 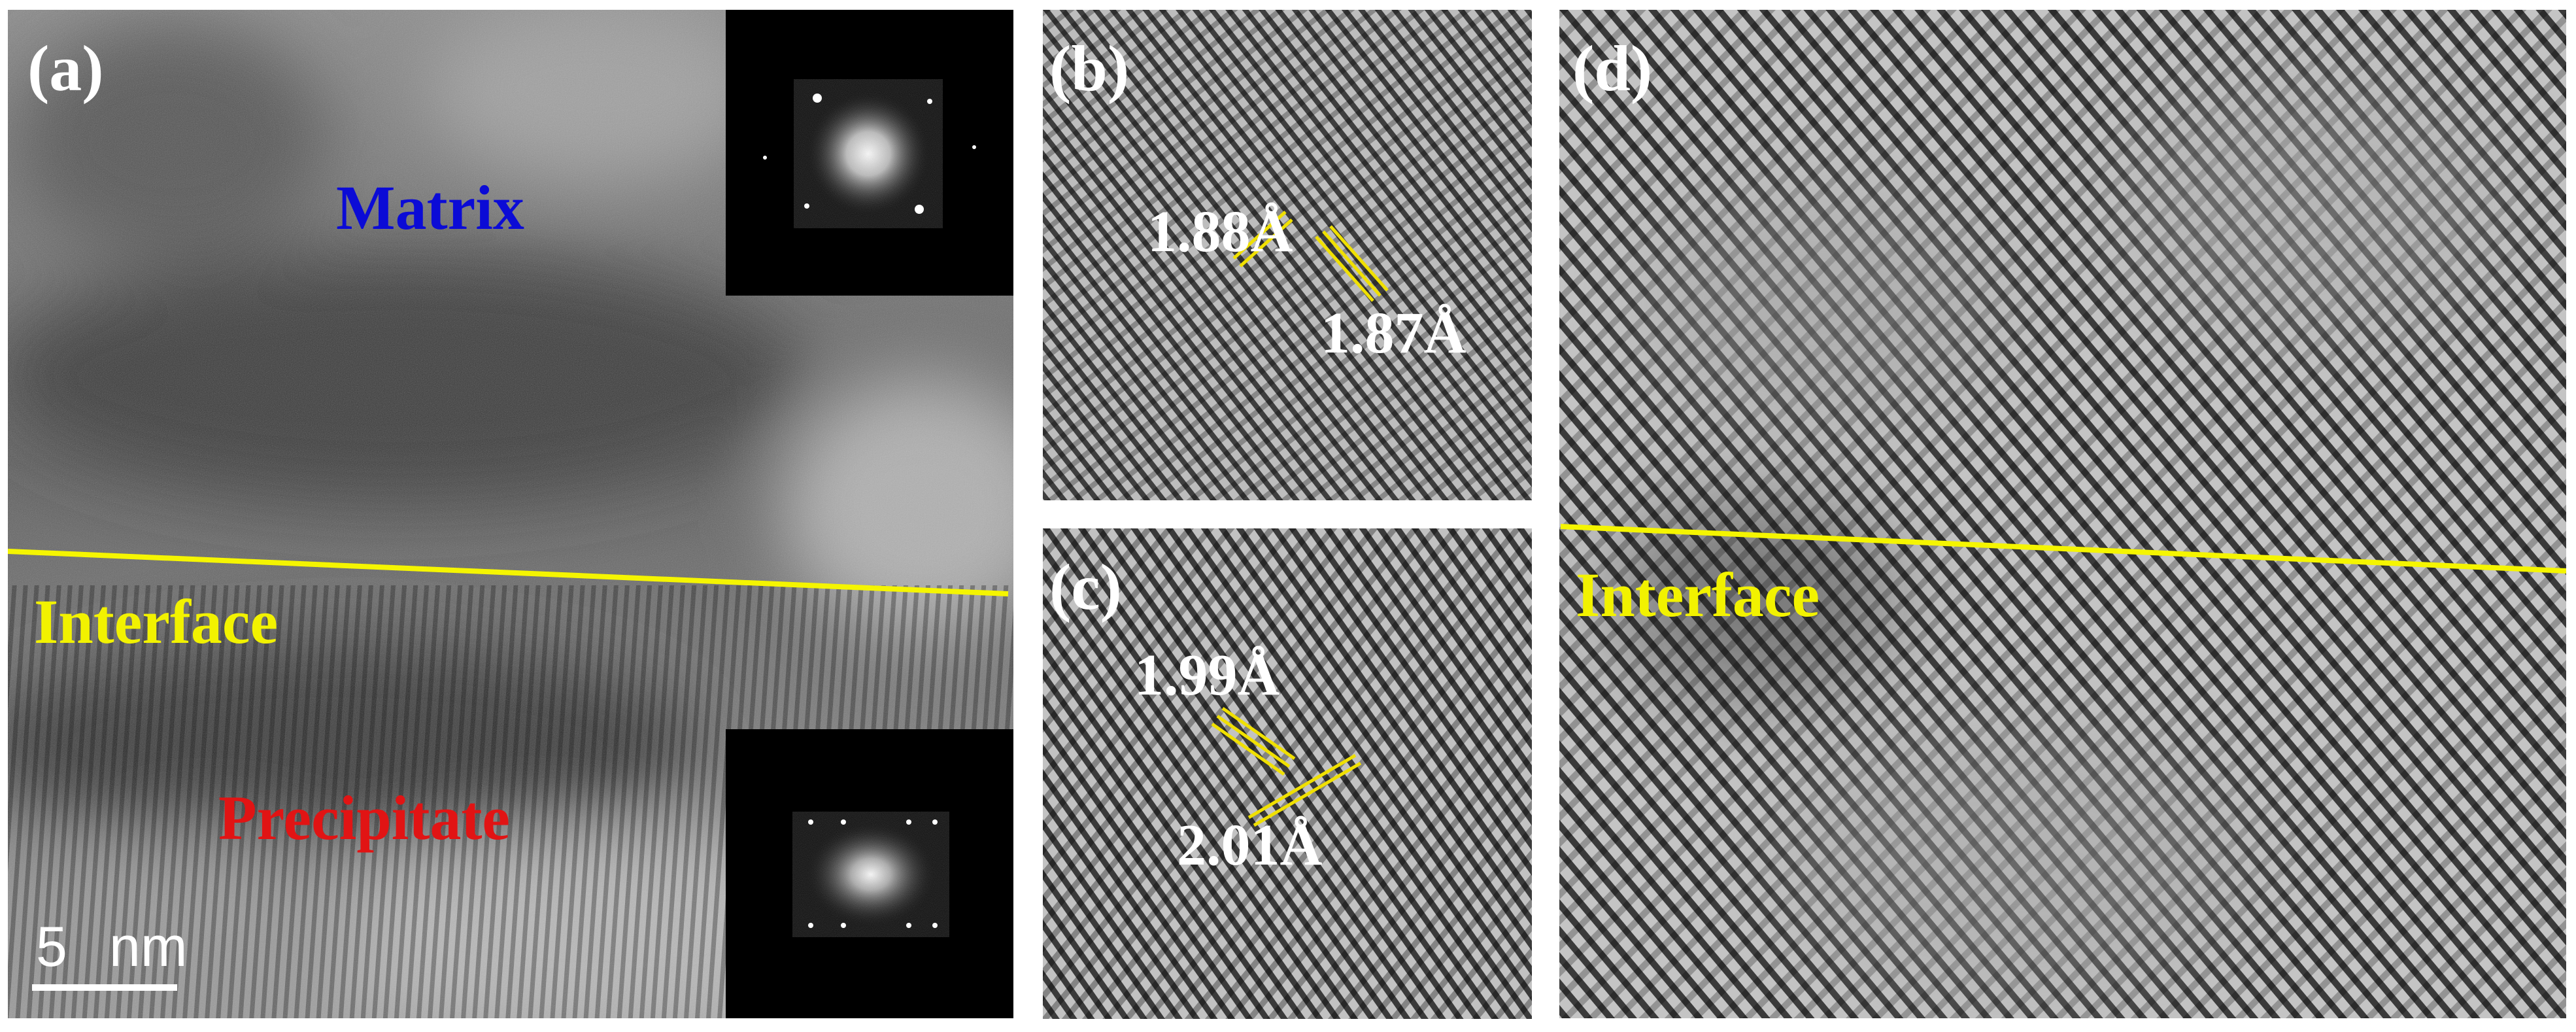 I want to click on panel-label-d: (d), so click(x=1612, y=68).